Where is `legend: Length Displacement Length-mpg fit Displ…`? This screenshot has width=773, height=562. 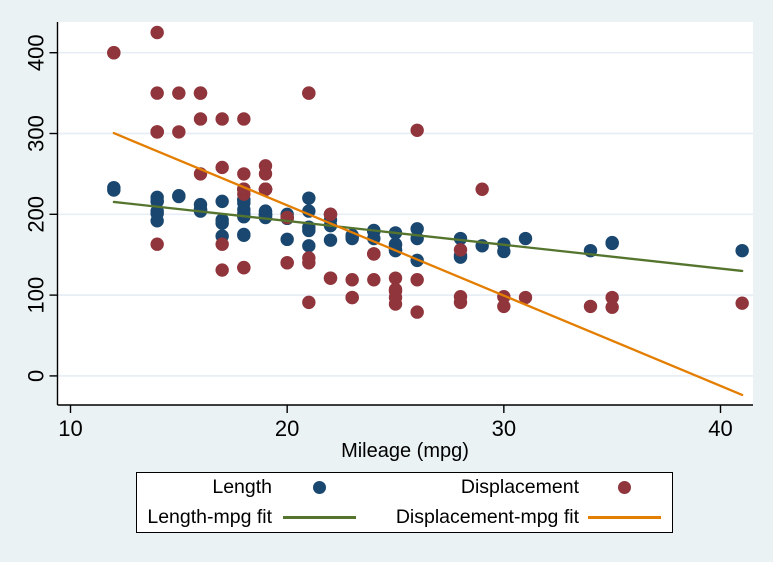
legend: Length Displacement Length-mpg fit Displ… is located at coordinates (404, 502).